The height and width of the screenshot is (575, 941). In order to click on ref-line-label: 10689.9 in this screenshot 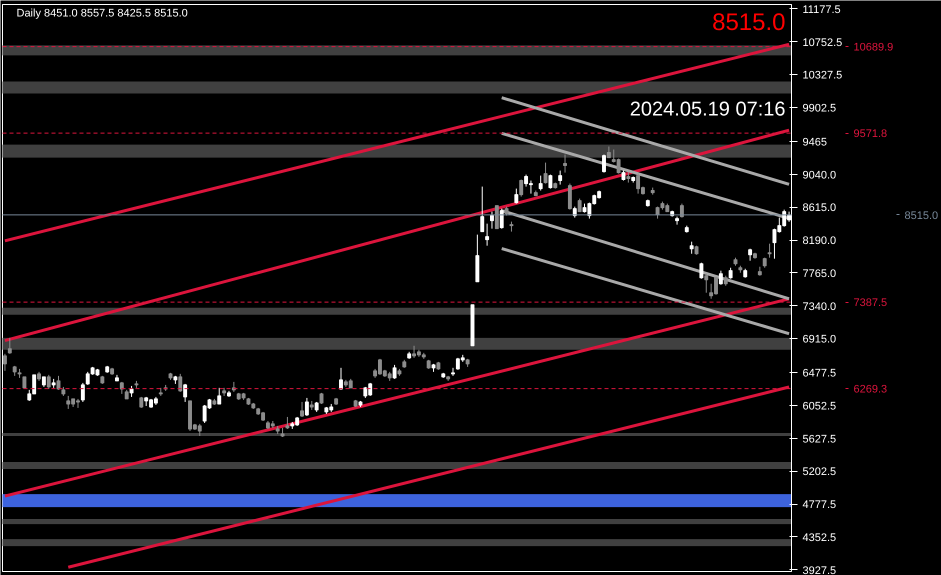, I will do `click(874, 48)`.